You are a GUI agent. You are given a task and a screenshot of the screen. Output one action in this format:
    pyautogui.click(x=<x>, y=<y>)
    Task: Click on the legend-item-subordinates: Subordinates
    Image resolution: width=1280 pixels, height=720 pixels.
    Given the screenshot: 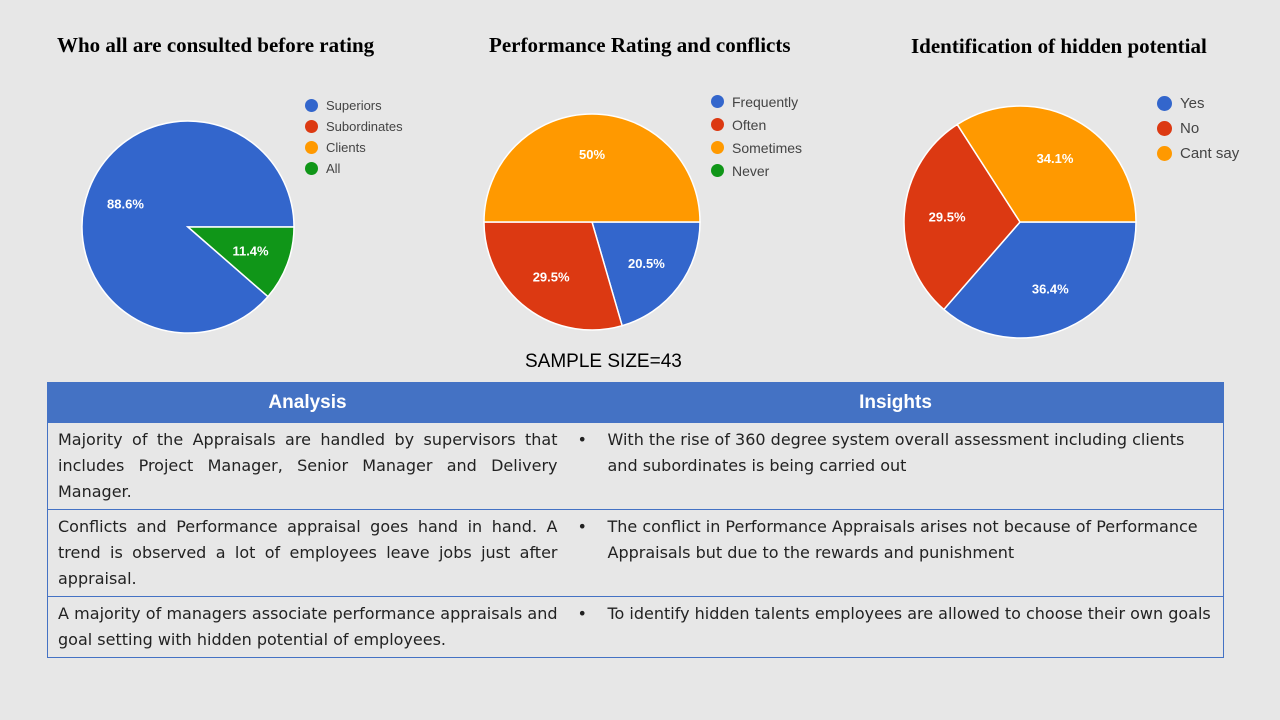 What is the action you would take?
    pyautogui.click(x=354, y=126)
    